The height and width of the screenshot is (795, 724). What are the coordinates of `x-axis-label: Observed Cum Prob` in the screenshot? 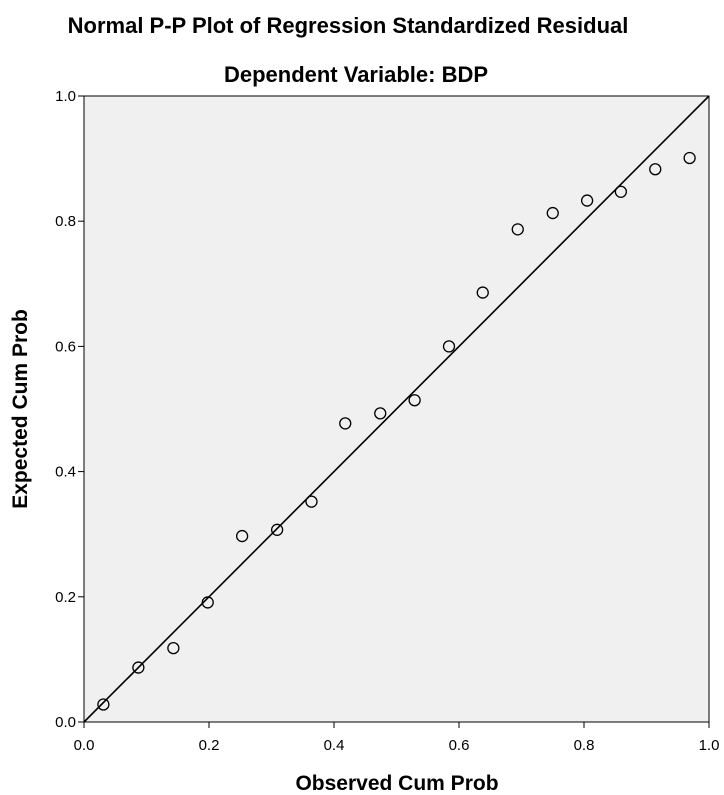 It's located at (396, 783).